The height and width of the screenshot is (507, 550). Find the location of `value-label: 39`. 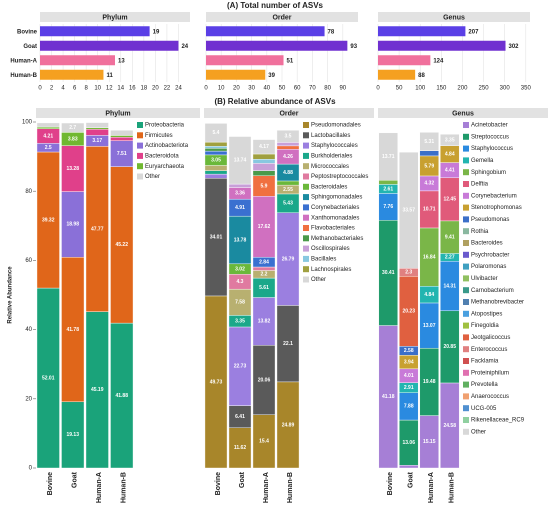

value-label: 39 is located at coordinates (271, 76).